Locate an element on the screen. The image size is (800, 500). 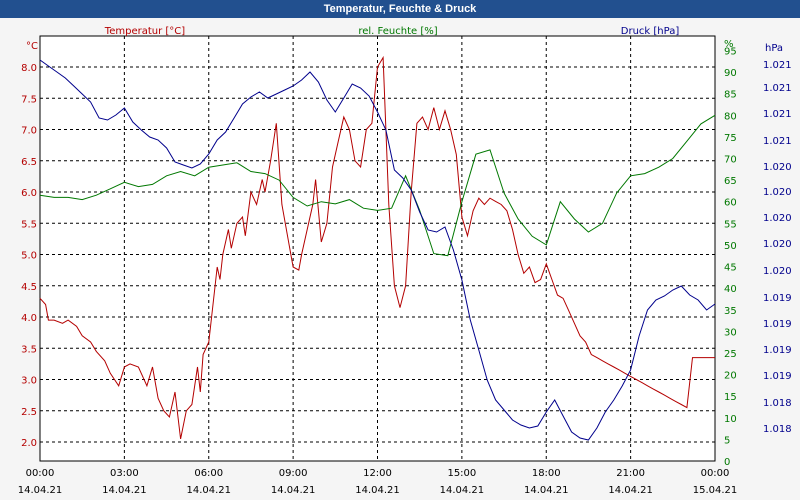
hum-tick-label: 45 is located at coordinates (730, 268).